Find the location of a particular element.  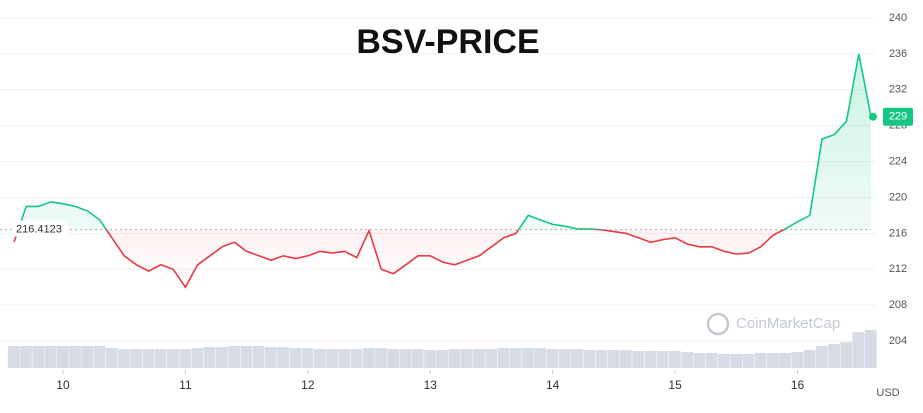

y-tick-label: 224 is located at coordinates (898, 161).